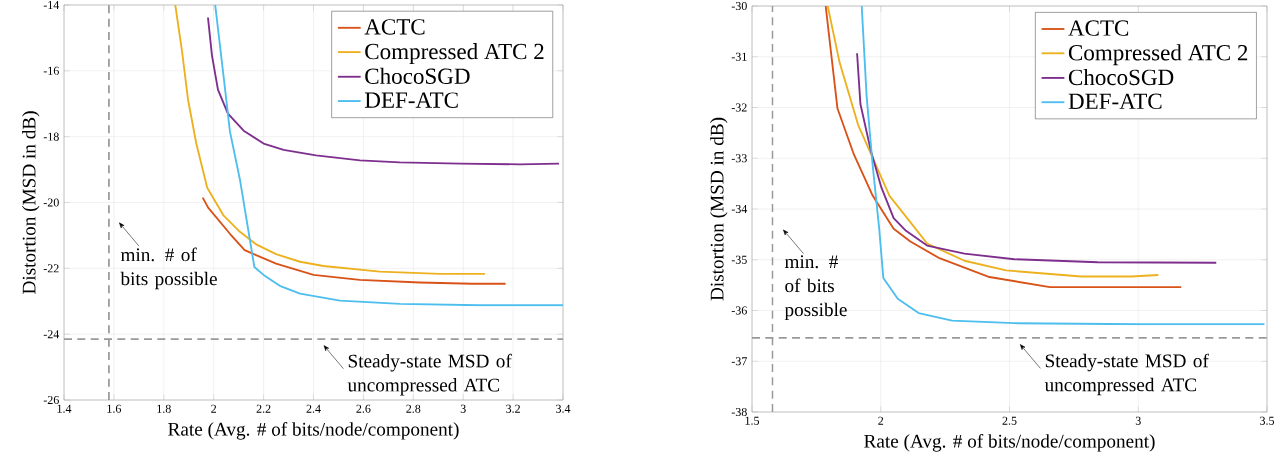 Image resolution: width=1286 pixels, height=465 pixels. I want to click on x-tick-label: 3.4, so click(563, 408).